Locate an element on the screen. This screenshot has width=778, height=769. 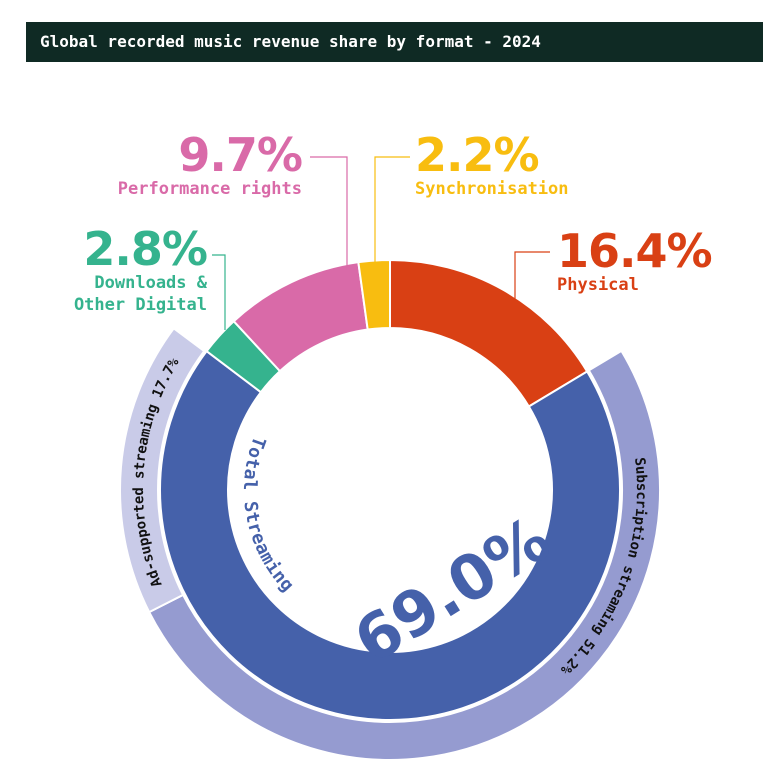
value-label: 9.7% is located at coordinates (240, 155).